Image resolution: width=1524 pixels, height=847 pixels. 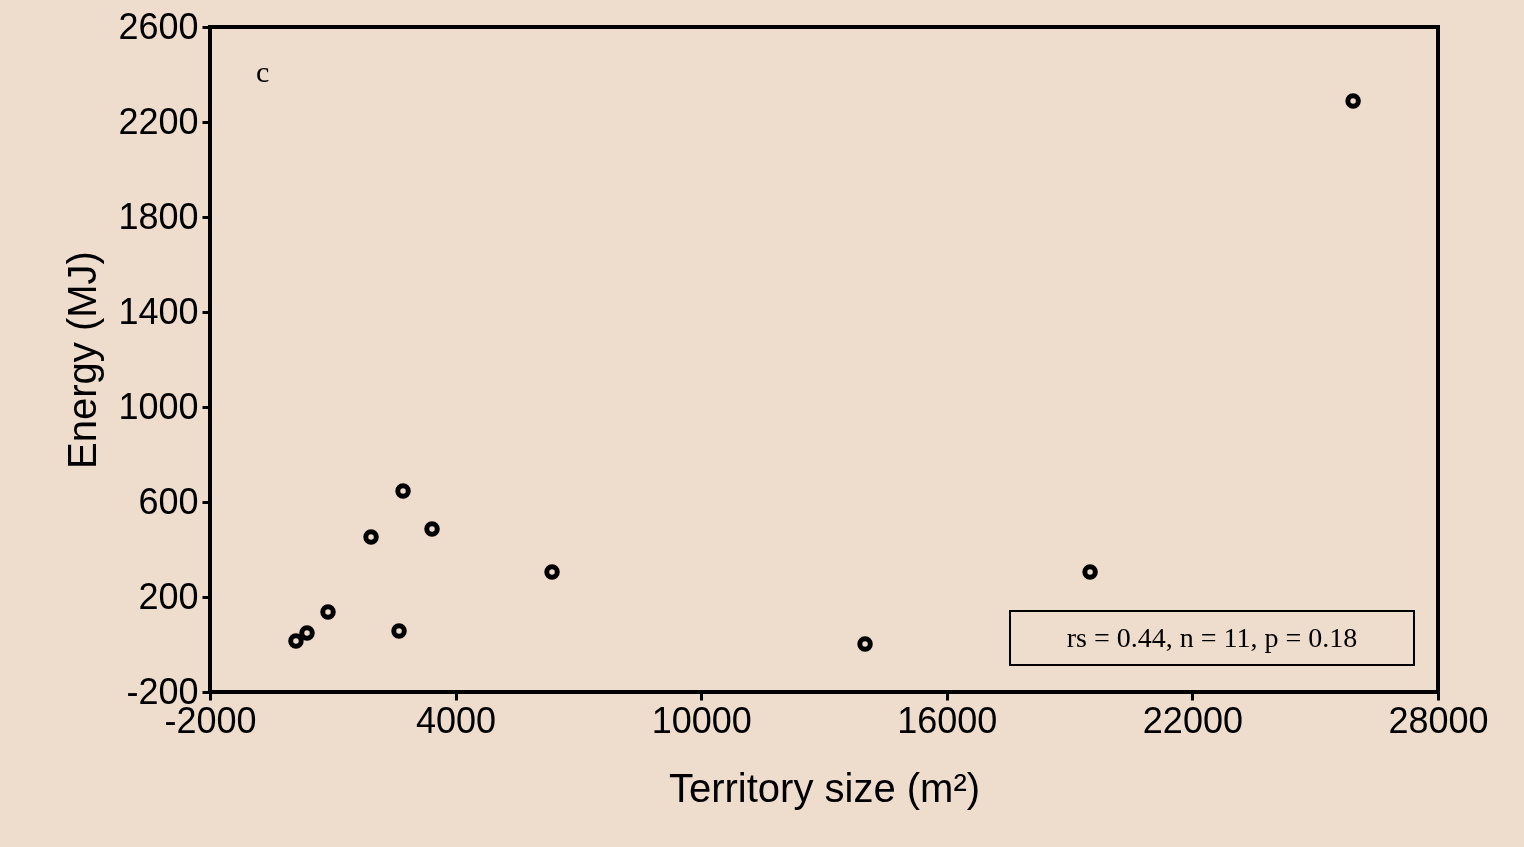 I want to click on y-axis-title: Energy (MJ), so click(x=82, y=360).